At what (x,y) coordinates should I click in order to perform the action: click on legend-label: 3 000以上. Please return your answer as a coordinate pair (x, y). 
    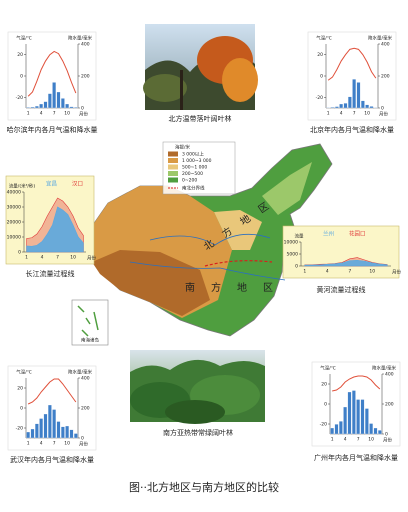
    Looking at the image, I should click on (193, 154).